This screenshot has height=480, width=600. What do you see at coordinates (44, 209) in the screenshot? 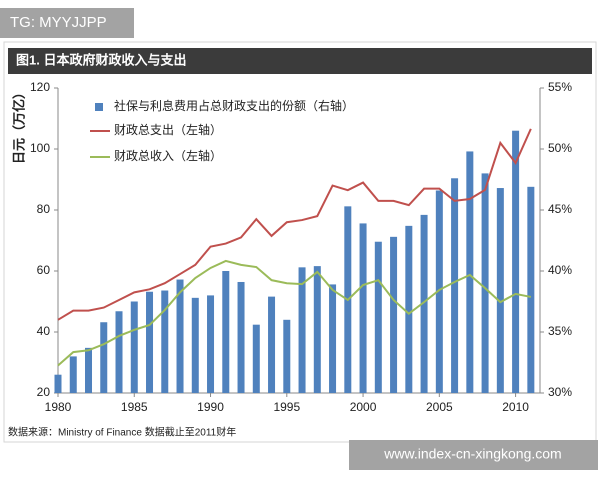
I see `y-tick-label: 80` at bounding box center [44, 209].